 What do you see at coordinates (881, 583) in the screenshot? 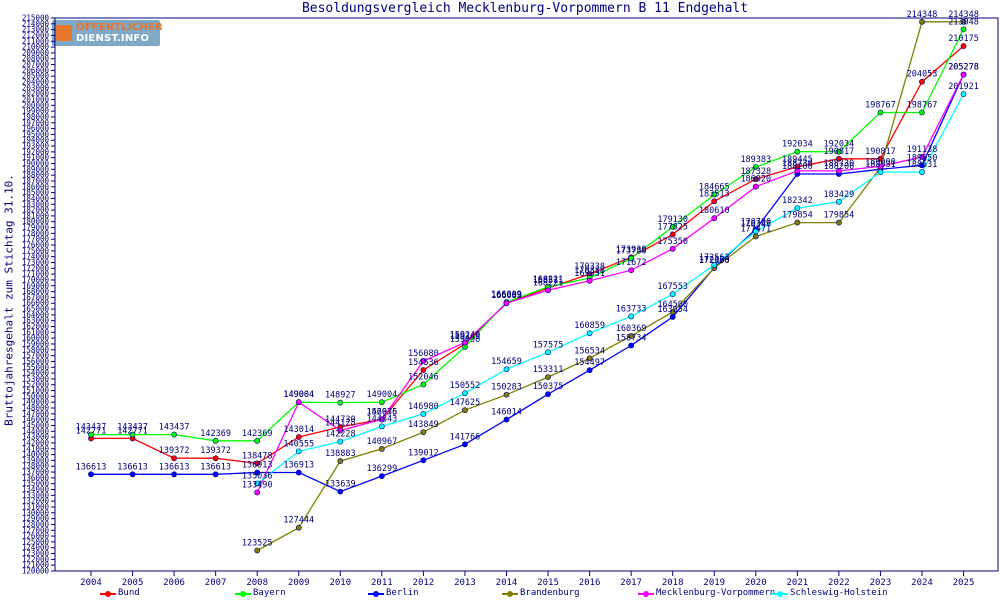
I see `x-tick-label: 2023` at bounding box center [881, 583].